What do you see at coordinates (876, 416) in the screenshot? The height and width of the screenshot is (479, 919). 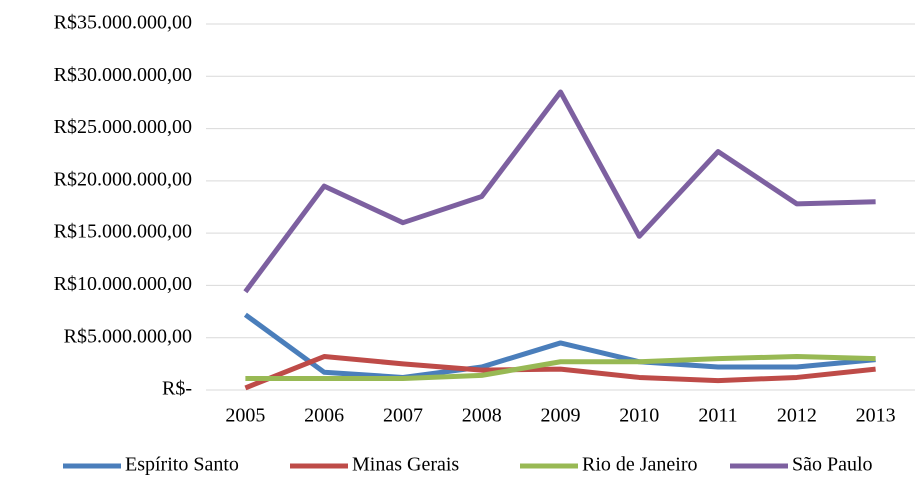 I see `x-tick-label: 2013` at bounding box center [876, 416].